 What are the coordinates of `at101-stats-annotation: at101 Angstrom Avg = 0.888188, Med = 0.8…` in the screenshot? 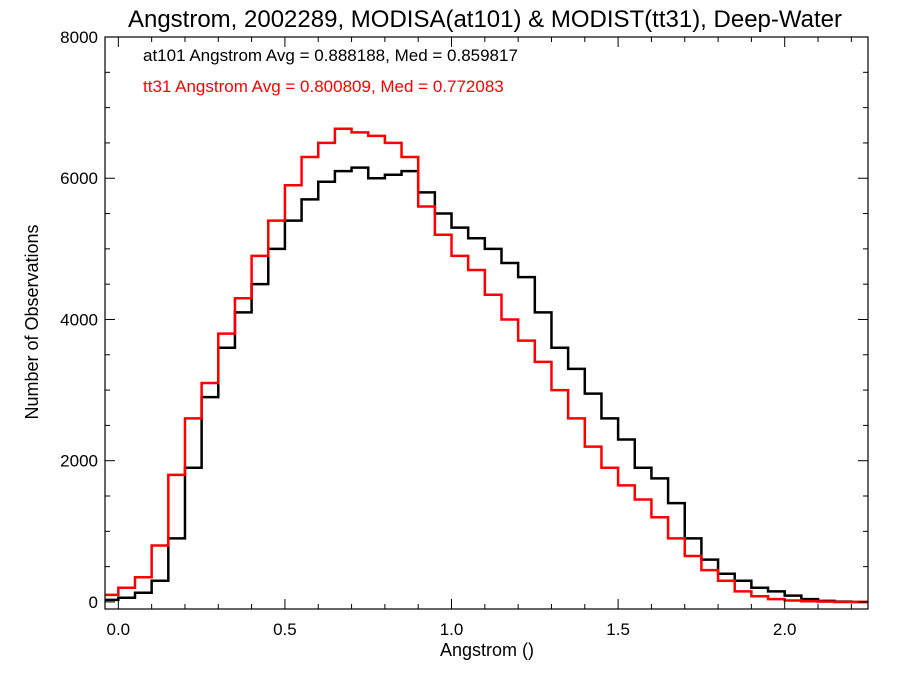 It's located at (330, 55).